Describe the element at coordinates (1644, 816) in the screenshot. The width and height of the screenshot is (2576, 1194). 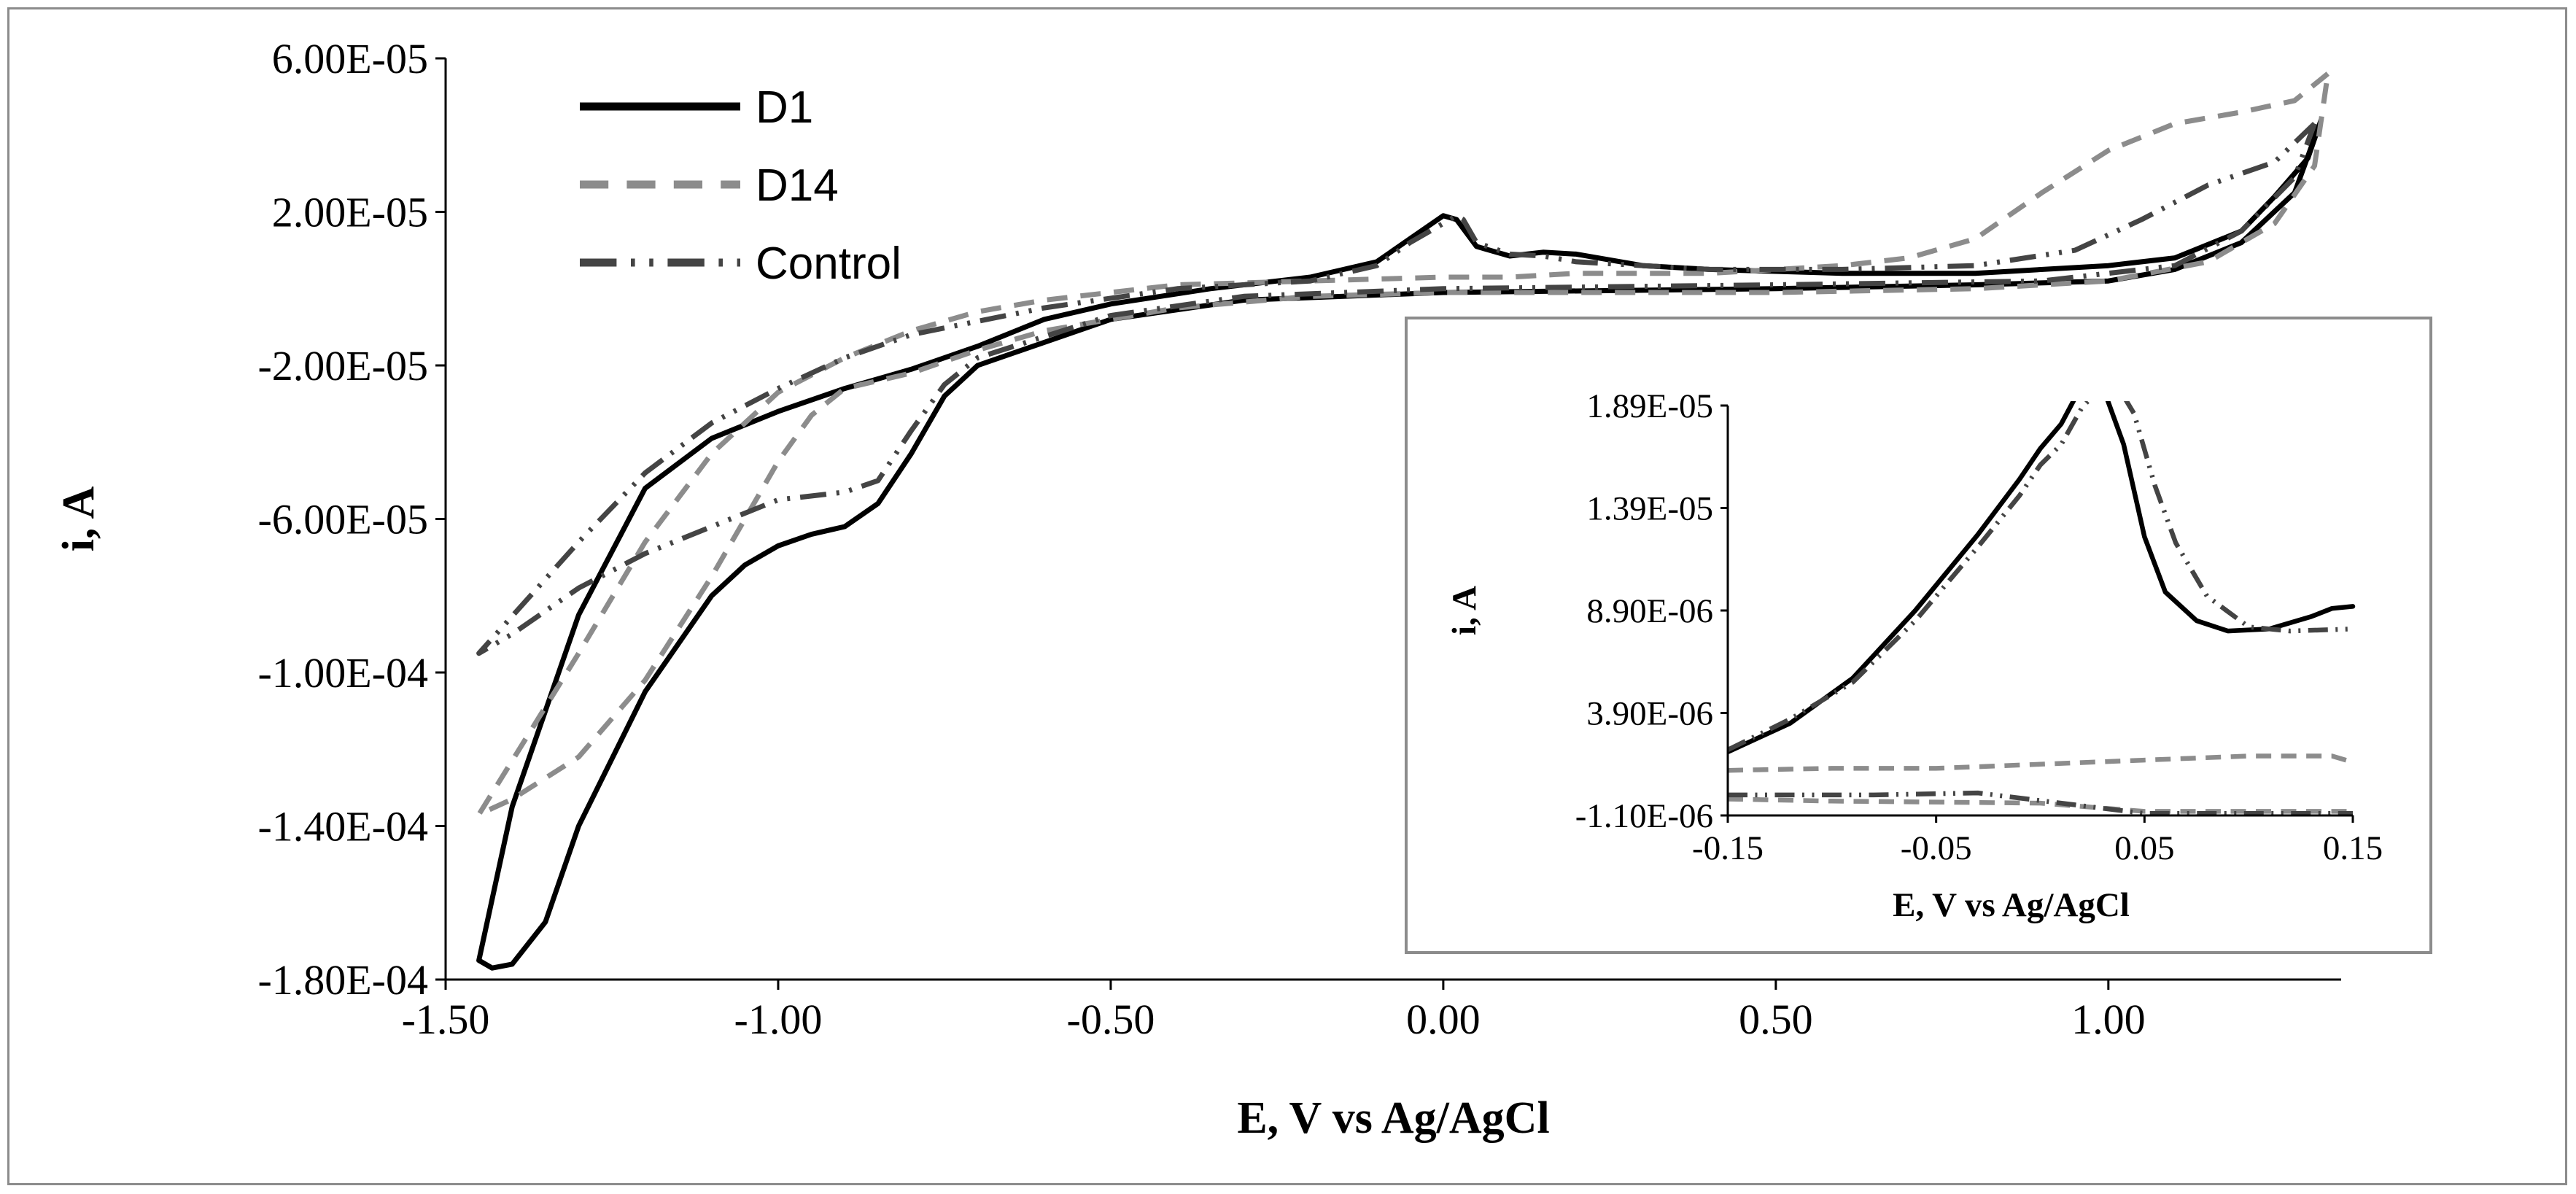
I see `inset-y-tick-label: -1.10E-06` at that location.